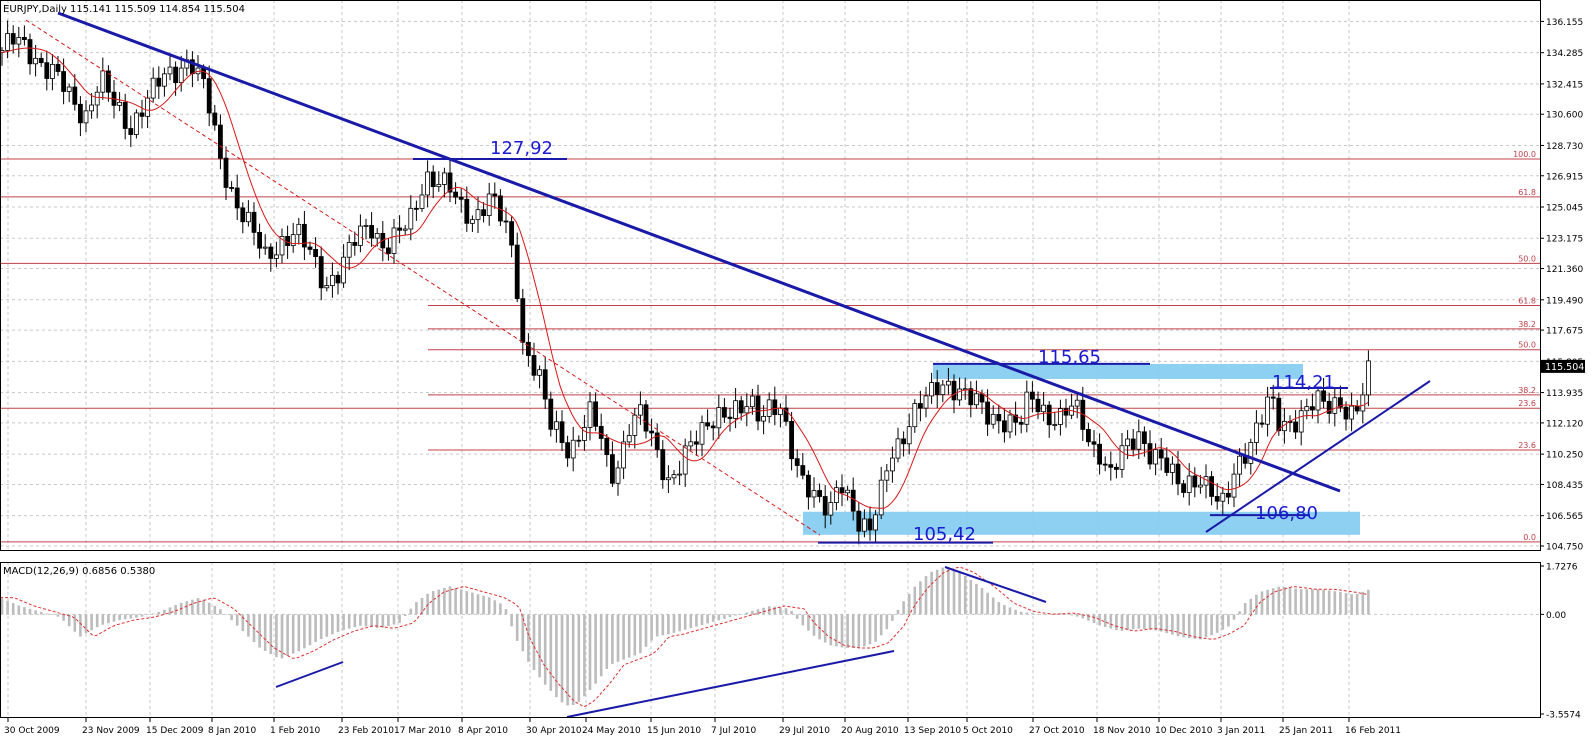  I want to click on x-tick-label: 3 Jan 2011, so click(1241, 731).